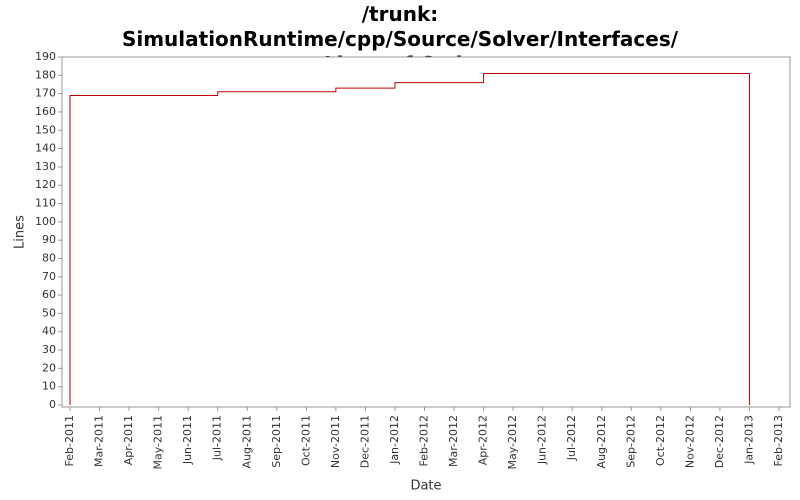 The width and height of the screenshot is (800, 500). What do you see at coordinates (45, 56) in the screenshot?
I see `y-tick-label: 190` at bounding box center [45, 56].